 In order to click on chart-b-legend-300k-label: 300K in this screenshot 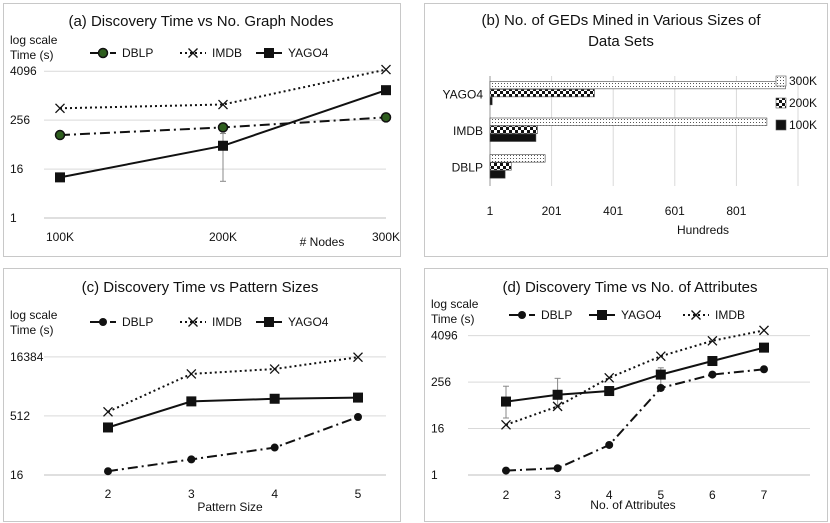, I will do `click(803, 81)`.